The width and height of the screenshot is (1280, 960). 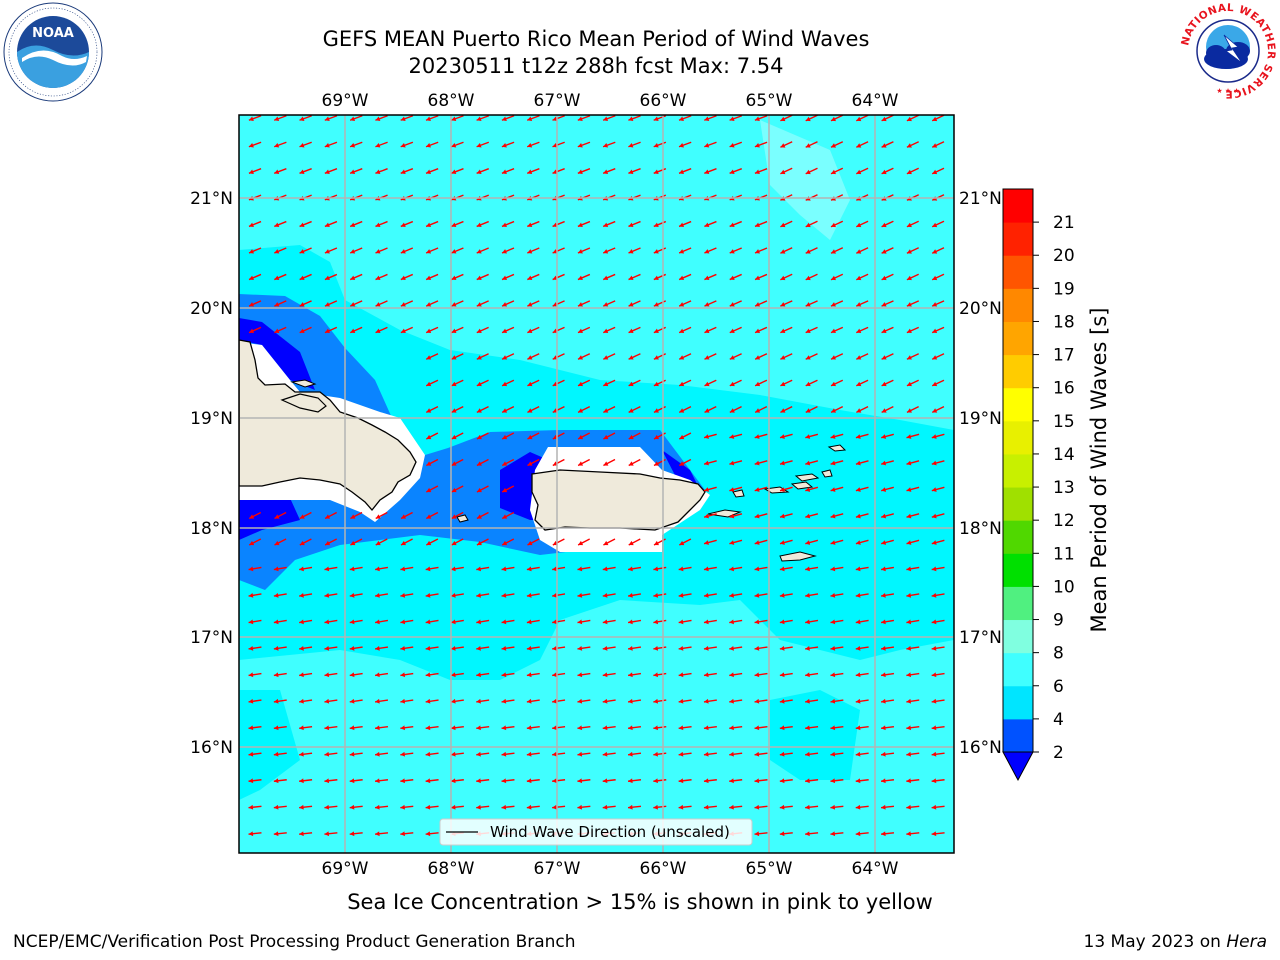 What do you see at coordinates (769, 869) in the screenshot?
I see `lon-label-bottom: 65°W` at bounding box center [769, 869].